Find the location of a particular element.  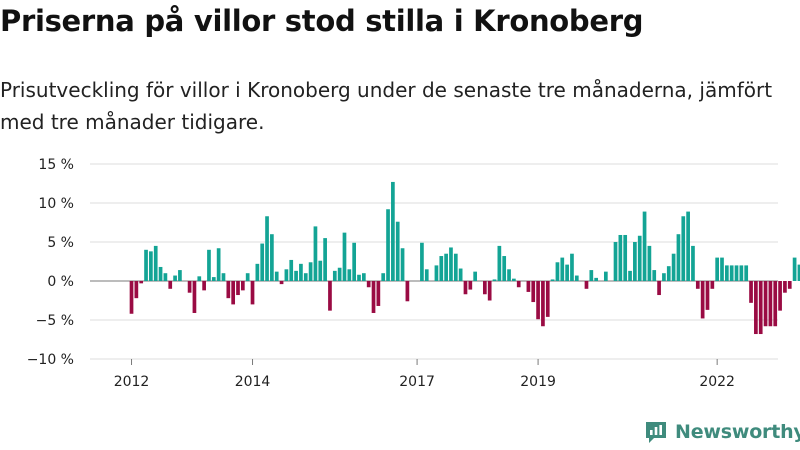

y-axis-tick-labels: −10 % −5 % 0 % 5 % 10 % 15 % is located at coordinates (50, 262).